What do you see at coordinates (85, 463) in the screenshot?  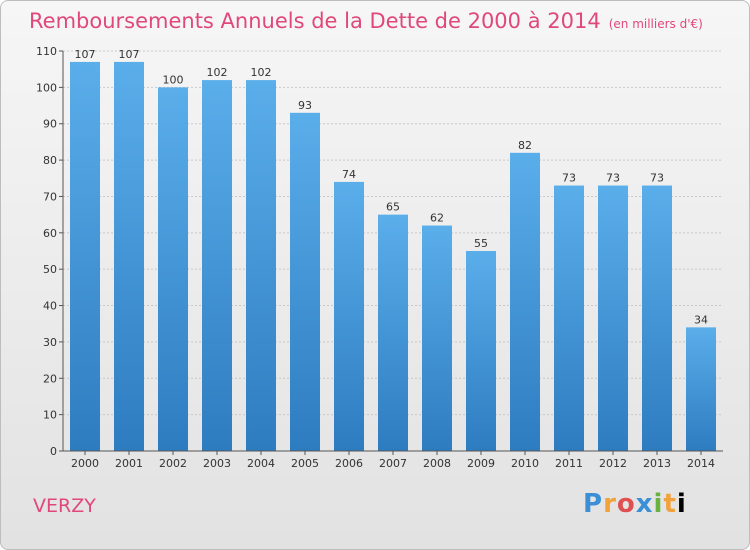 I see `x-tick-label: 2000` at bounding box center [85, 463].